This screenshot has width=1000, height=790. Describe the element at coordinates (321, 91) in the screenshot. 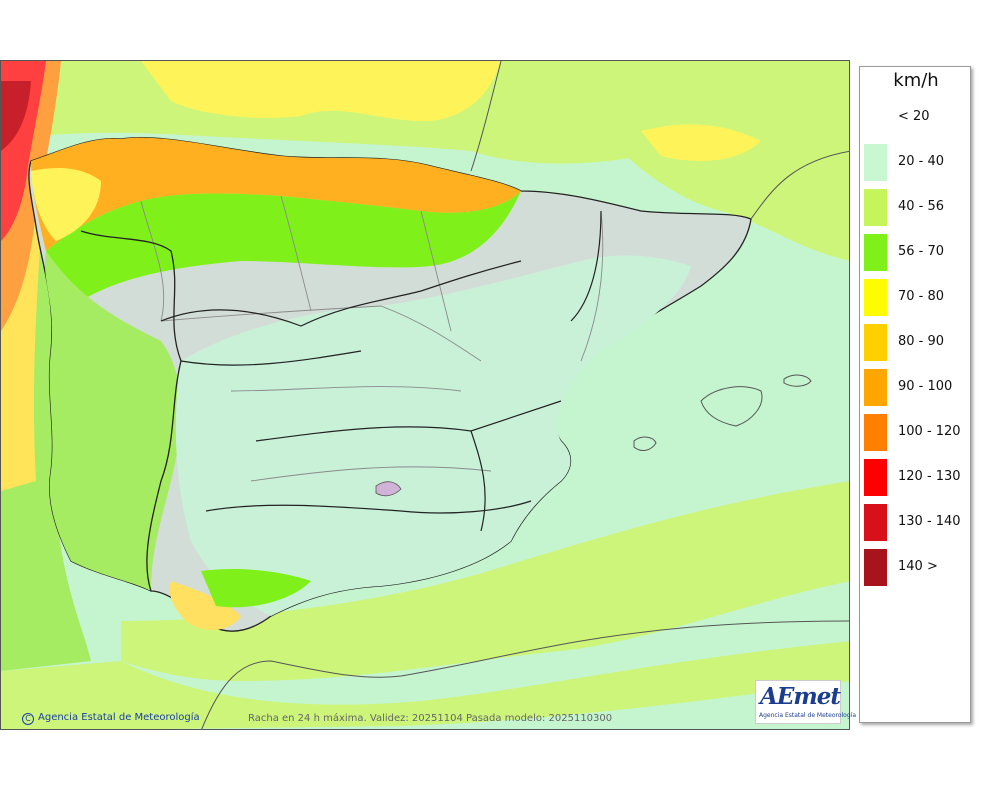

I see `biscay-yellow-band` at that location.